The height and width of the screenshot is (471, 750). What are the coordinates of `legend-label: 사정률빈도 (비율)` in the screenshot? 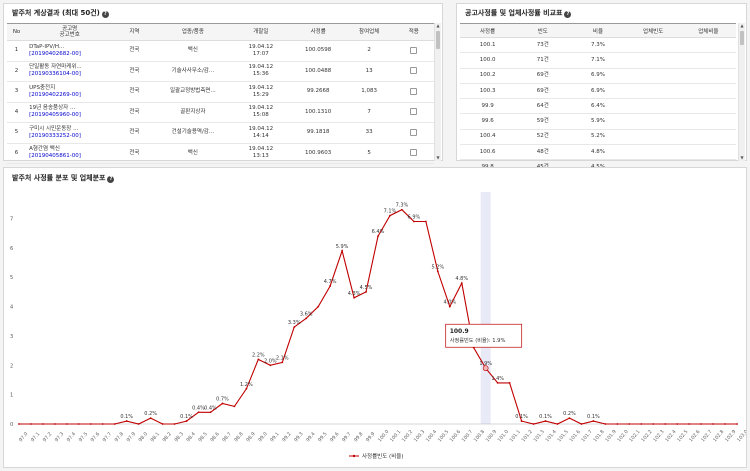 It's located at (382, 456).